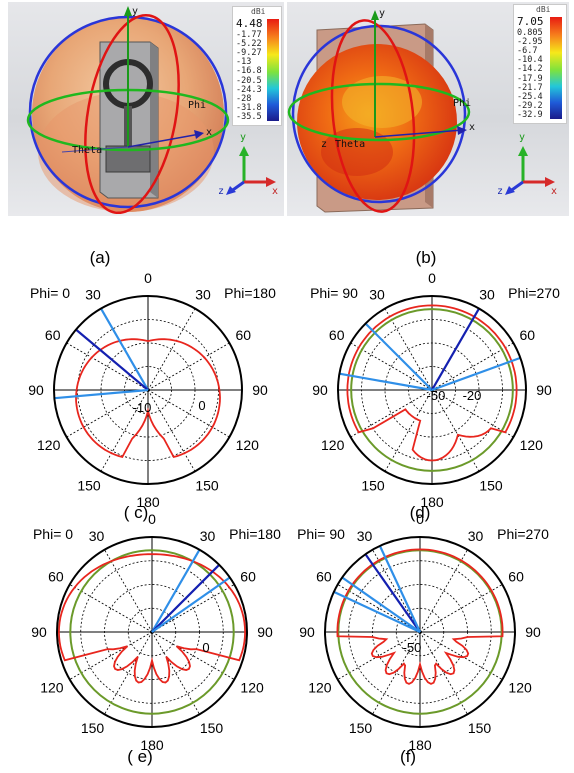  I want to click on radial-scale-label: -20, so click(472, 395).